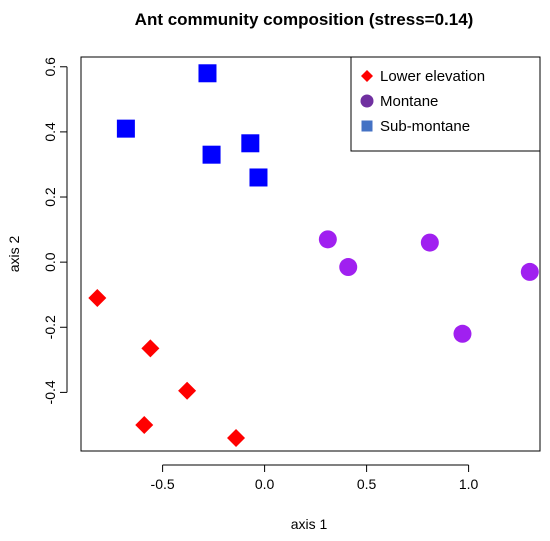 The height and width of the screenshot is (541, 550). I want to click on y-tick-label: -0.2, so click(50, 327).